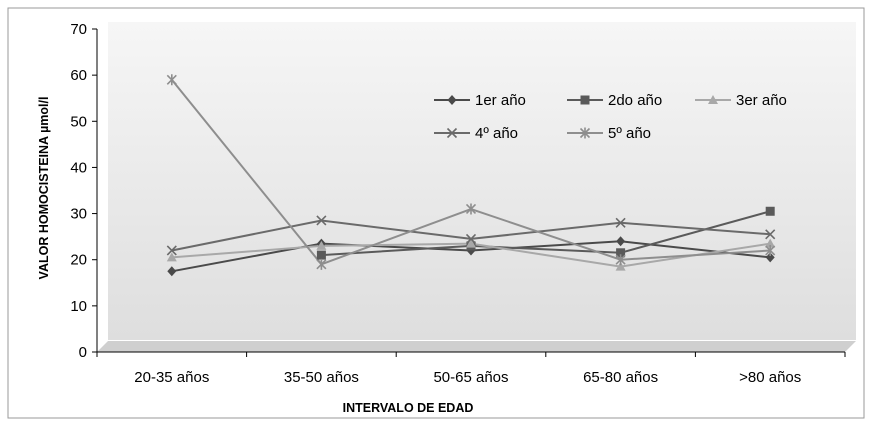 The height and width of the screenshot is (429, 872). What do you see at coordinates (629, 133) in the screenshot?
I see `legend-label-5: 5º año` at bounding box center [629, 133].